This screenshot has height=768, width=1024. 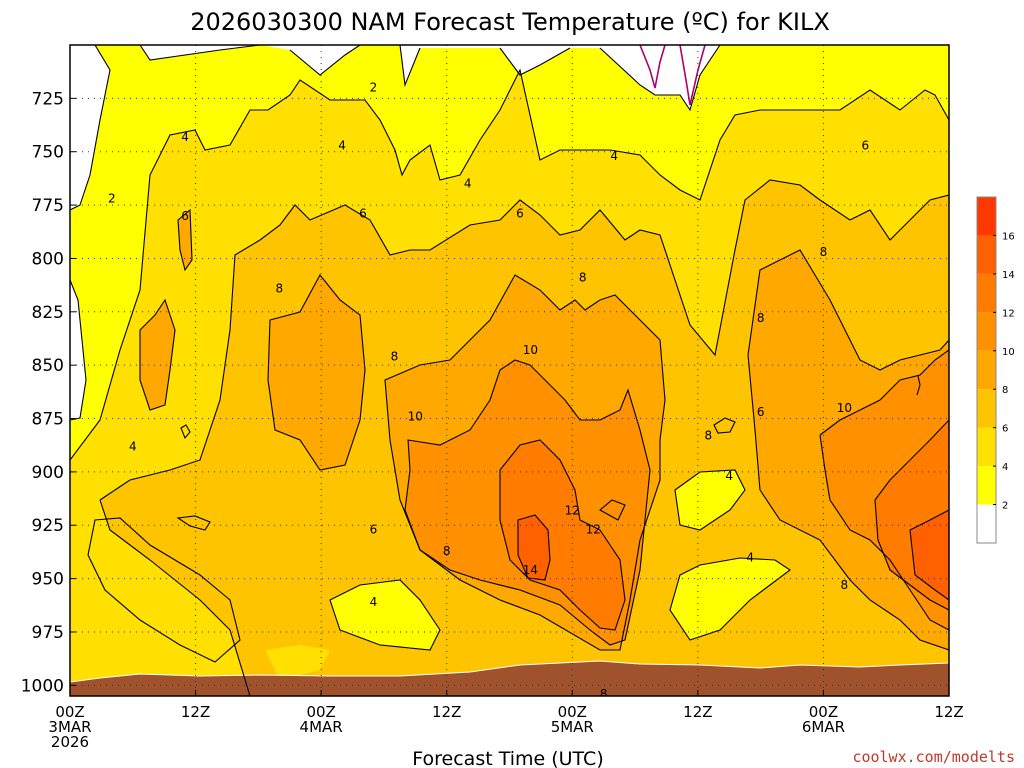 I want to click on x-tick-label: 5MAR, so click(x=572, y=727).